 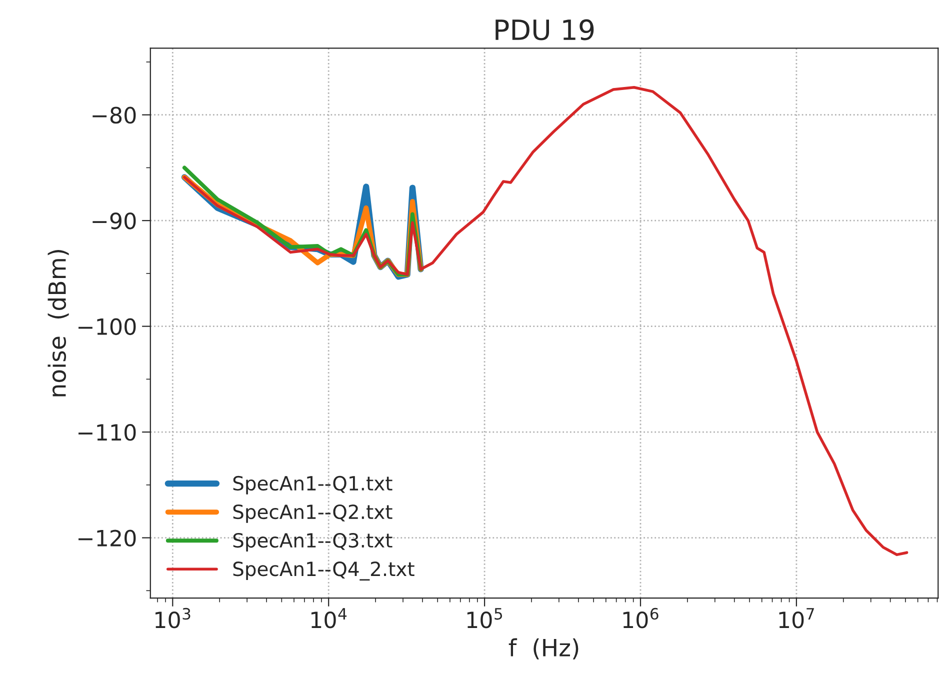 What do you see at coordinates (543, 649) in the screenshot?
I see `x-axis-title: f (Hz)` at bounding box center [543, 649].